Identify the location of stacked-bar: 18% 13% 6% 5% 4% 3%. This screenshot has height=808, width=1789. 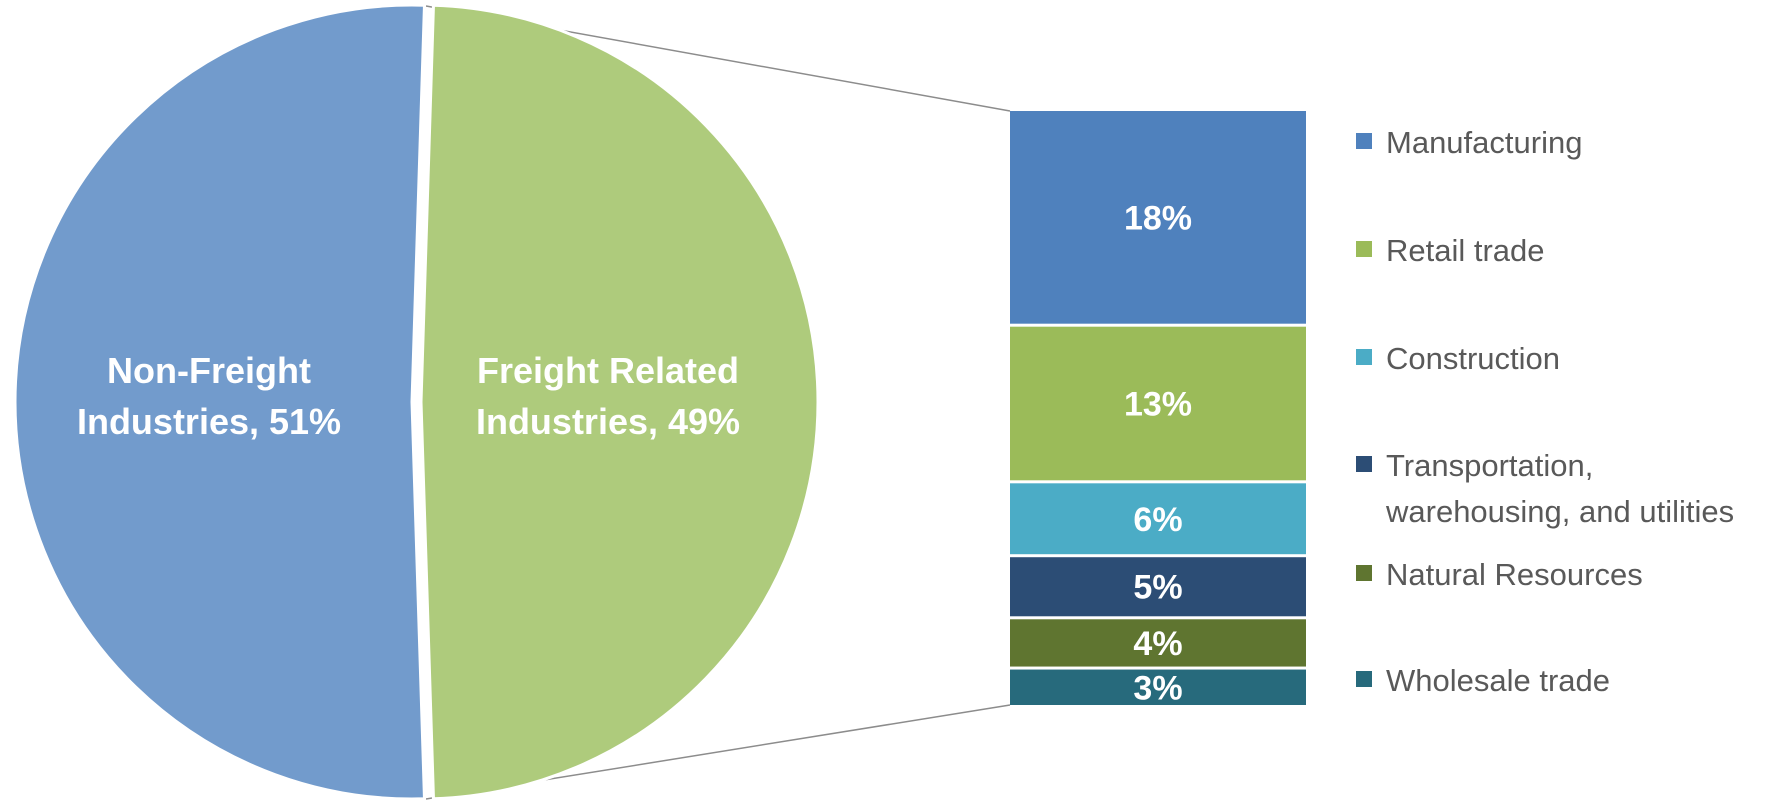
(1158, 409).